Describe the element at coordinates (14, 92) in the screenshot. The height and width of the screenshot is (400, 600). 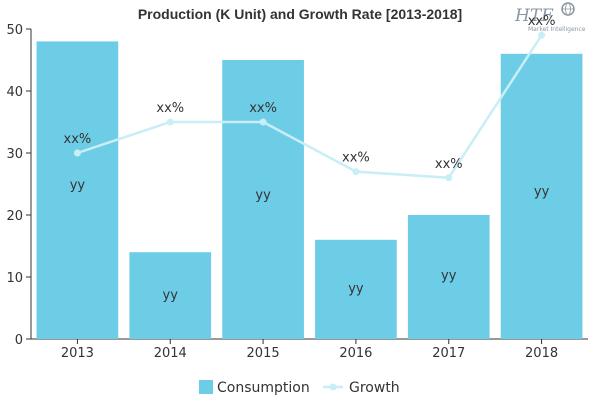
I see `y-tick-label: 40` at that location.